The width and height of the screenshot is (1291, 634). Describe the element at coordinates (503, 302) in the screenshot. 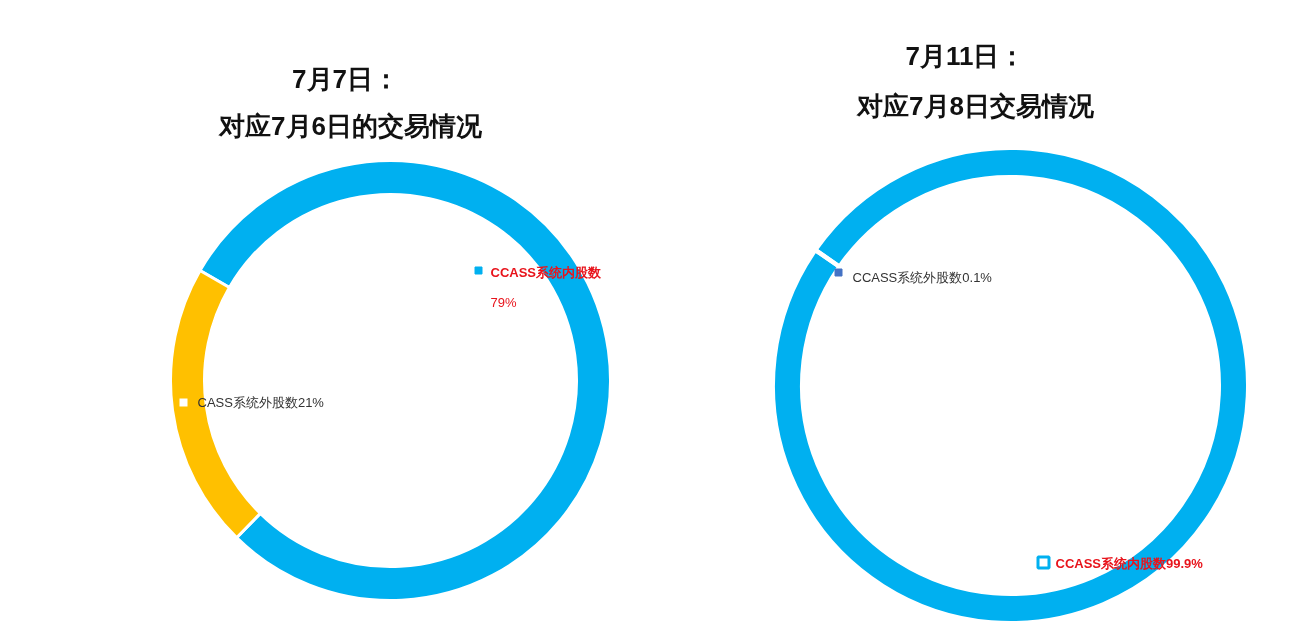

I see `data-label: 79%` at that location.